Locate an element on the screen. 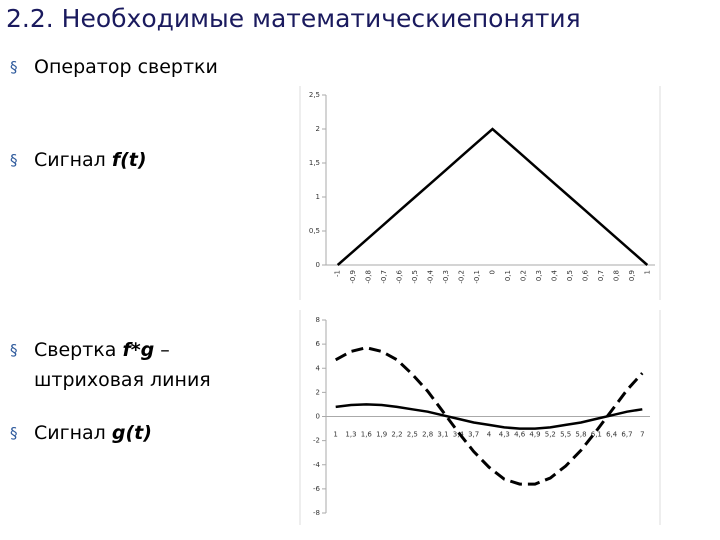  x-tick-label: -0,7 is located at coordinates (384, 277).